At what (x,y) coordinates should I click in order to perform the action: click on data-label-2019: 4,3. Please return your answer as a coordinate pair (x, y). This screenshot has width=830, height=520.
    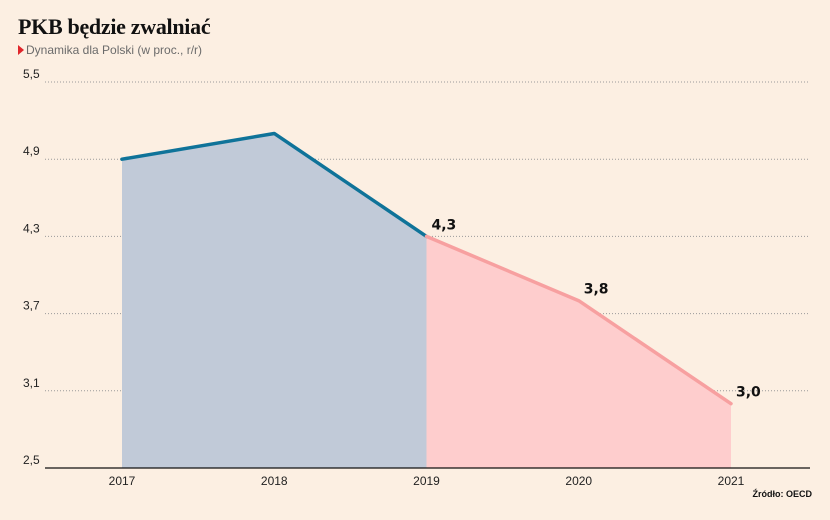
    Looking at the image, I should click on (444, 225).